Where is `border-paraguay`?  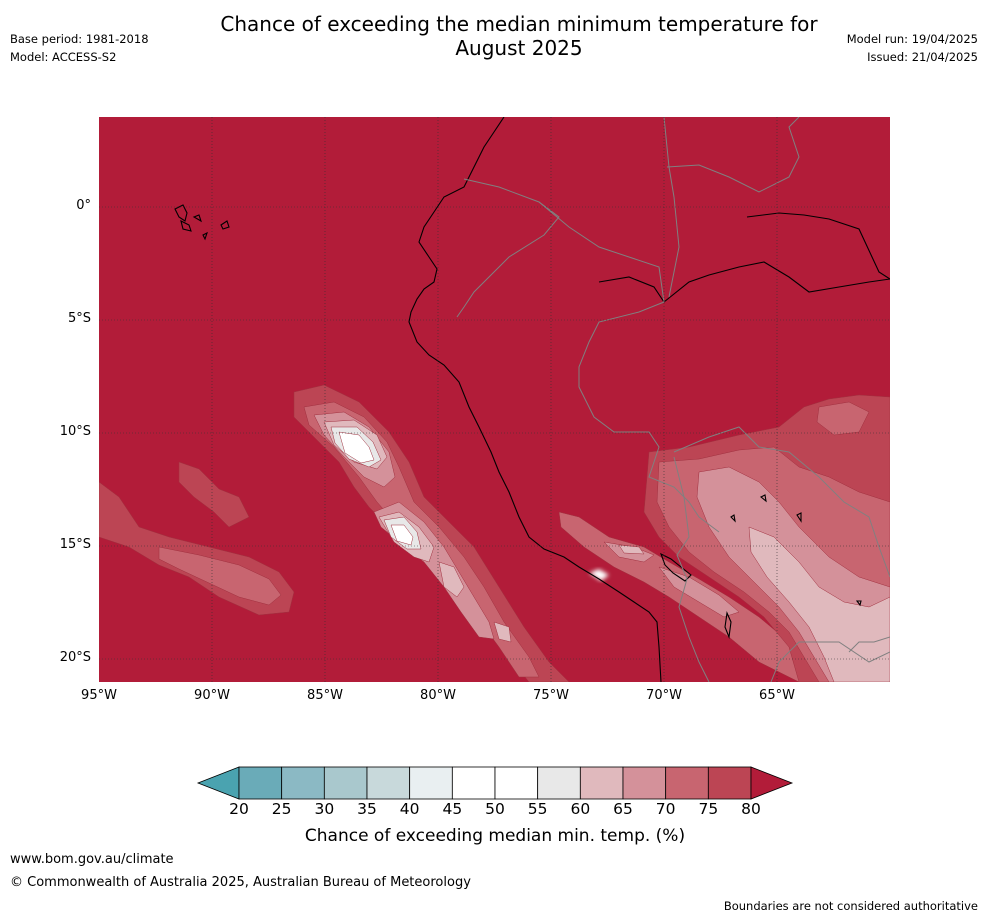 border-paraguay is located at coordinates (869, 644).